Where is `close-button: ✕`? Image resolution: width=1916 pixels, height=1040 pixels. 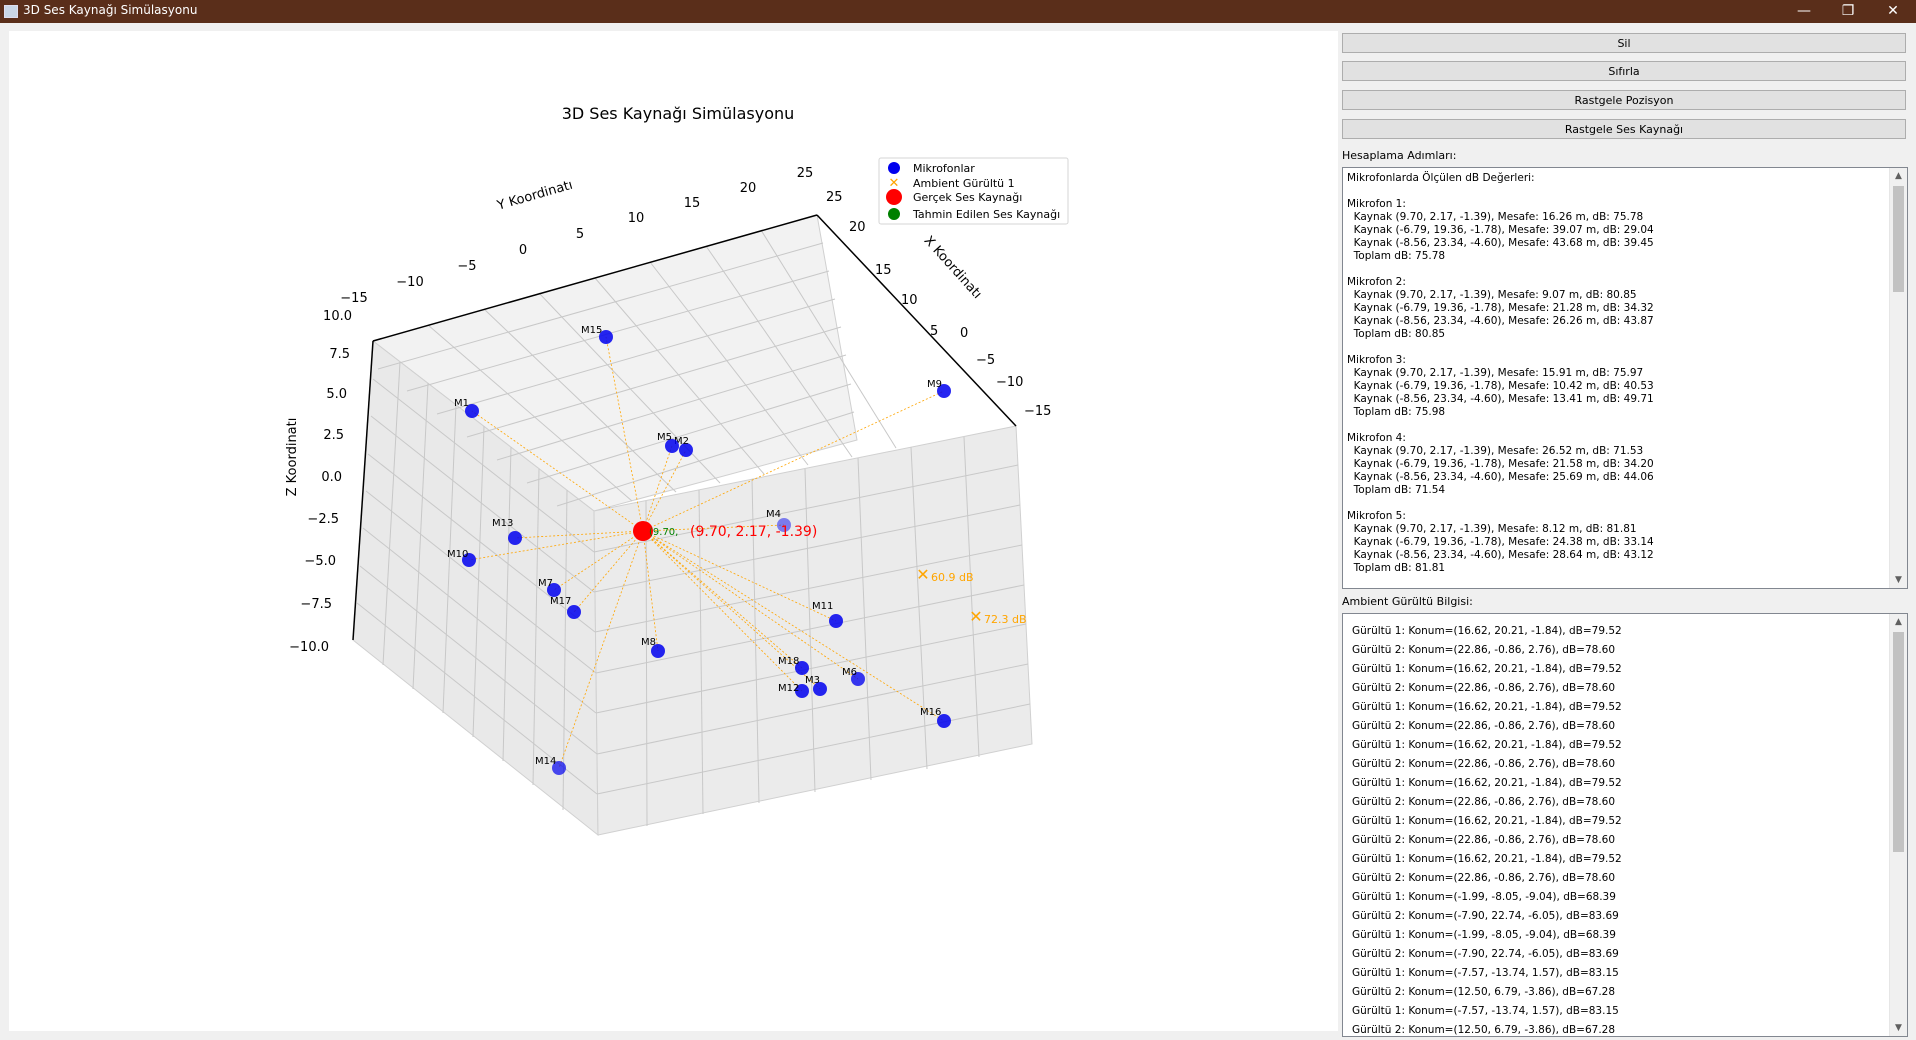
close-button: ✕ is located at coordinates (1893, 11).